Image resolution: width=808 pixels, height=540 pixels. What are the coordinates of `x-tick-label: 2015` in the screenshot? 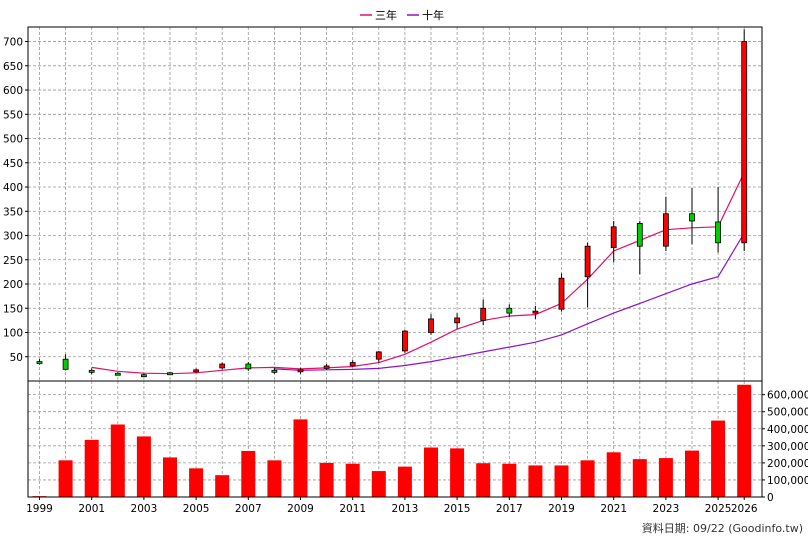 It's located at (457, 509).